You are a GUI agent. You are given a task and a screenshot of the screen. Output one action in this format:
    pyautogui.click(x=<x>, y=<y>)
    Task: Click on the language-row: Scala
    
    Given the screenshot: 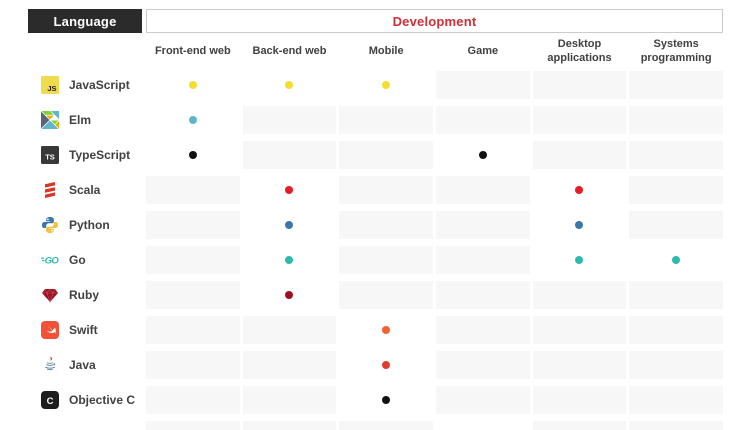 What is the action you would take?
    pyautogui.click(x=375, y=190)
    